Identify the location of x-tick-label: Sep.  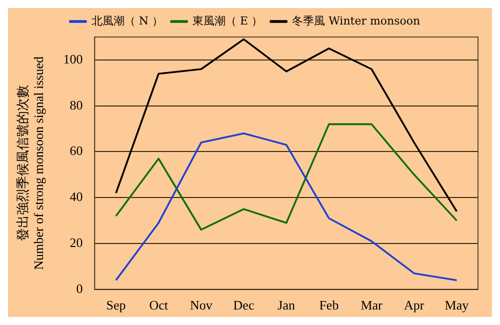
(116, 305).